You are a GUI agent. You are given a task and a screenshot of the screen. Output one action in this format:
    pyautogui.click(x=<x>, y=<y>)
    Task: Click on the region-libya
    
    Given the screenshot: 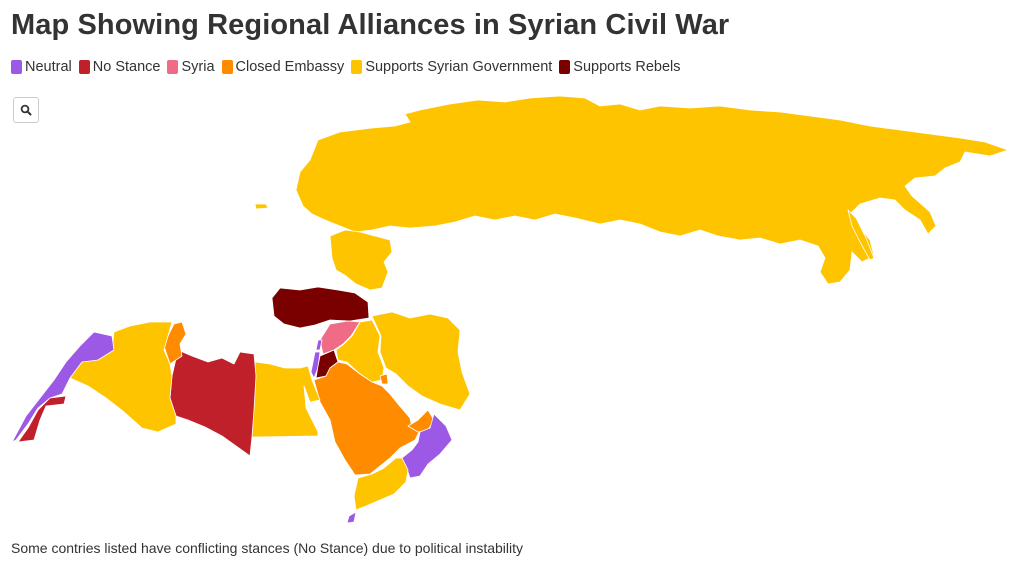 What is the action you would take?
    pyautogui.click(x=213, y=403)
    